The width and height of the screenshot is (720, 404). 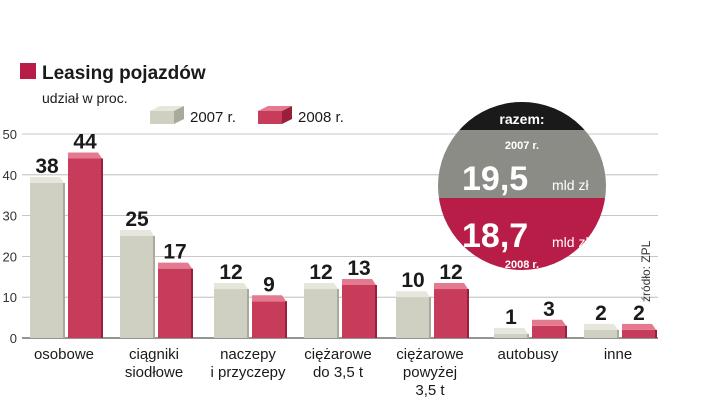 What do you see at coordinates (522, 265) in the screenshot?
I see `summary-2008-year: 2008 r.` at bounding box center [522, 265].